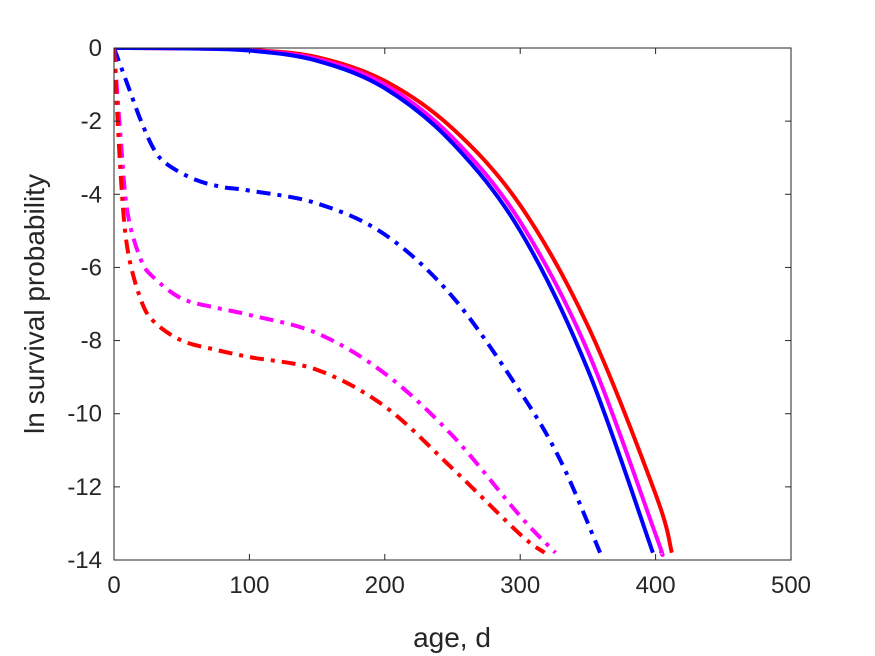 This screenshot has width=875, height=656. What do you see at coordinates (84, 487) in the screenshot?
I see `y-tick-label: -12` at bounding box center [84, 487].